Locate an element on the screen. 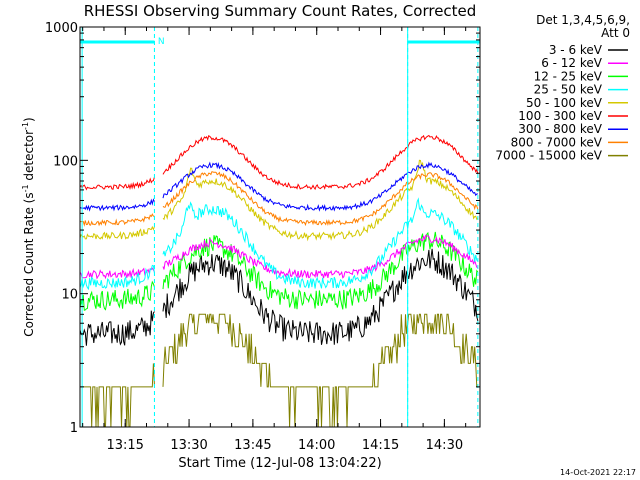 This screenshot has width=640, height=480. x-tick-label: 14:30 is located at coordinates (444, 445).